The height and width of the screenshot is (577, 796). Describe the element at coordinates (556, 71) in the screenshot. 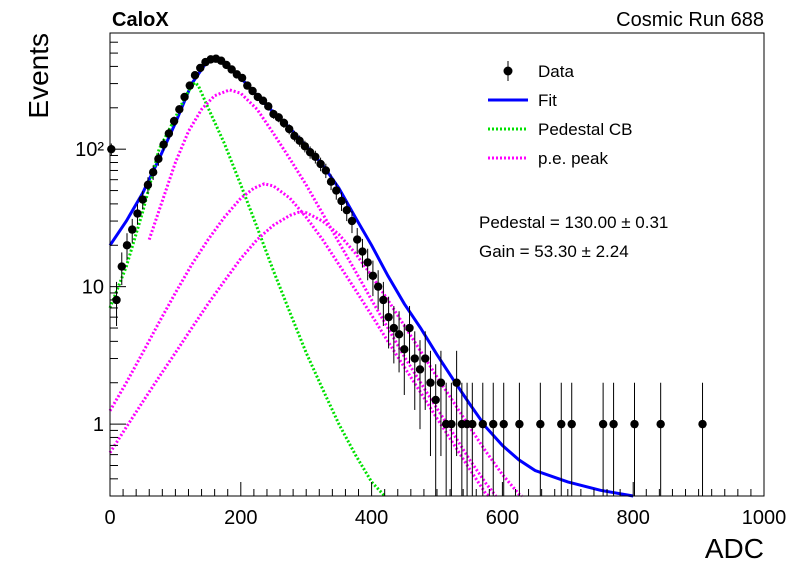

I see `legend-data-label: Data` at that location.